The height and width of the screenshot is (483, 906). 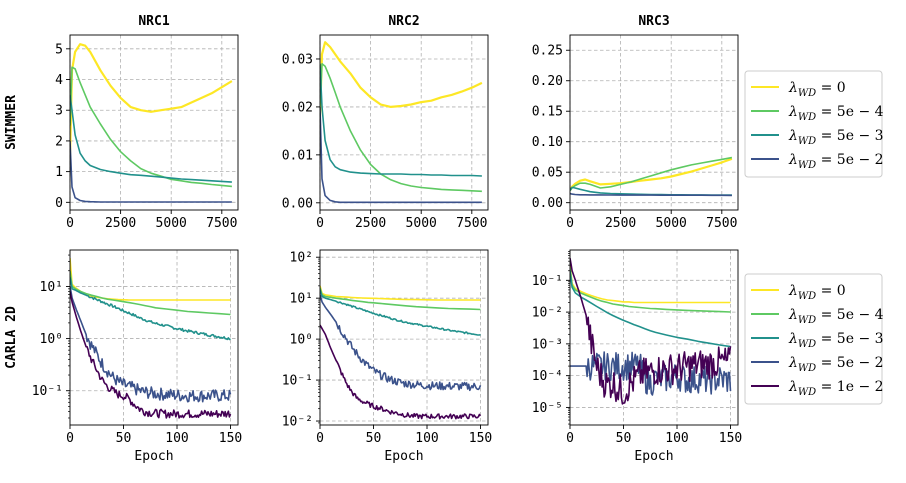 I want to click on y-tick-label: 0.25, so click(x=547, y=51).